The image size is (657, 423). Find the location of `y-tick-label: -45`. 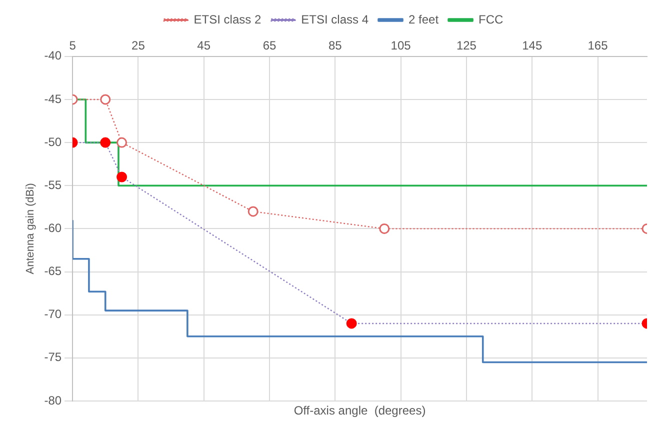

y-tick-label: -45 is located at coordinates (53, 99).